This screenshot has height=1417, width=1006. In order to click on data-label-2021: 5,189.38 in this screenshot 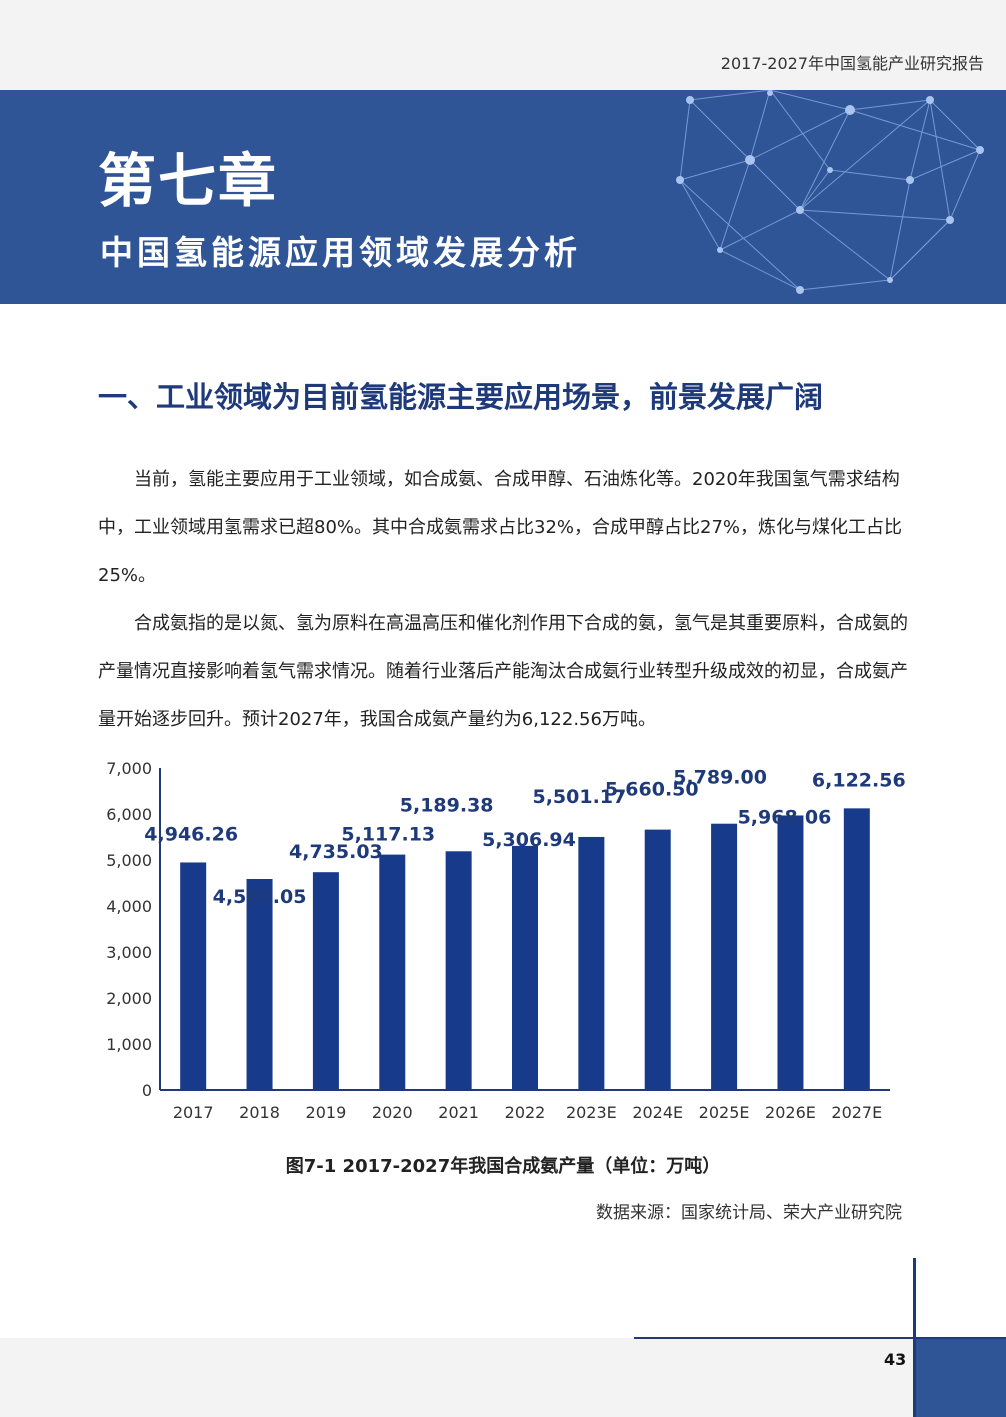, I will do `click(447, 805)`.